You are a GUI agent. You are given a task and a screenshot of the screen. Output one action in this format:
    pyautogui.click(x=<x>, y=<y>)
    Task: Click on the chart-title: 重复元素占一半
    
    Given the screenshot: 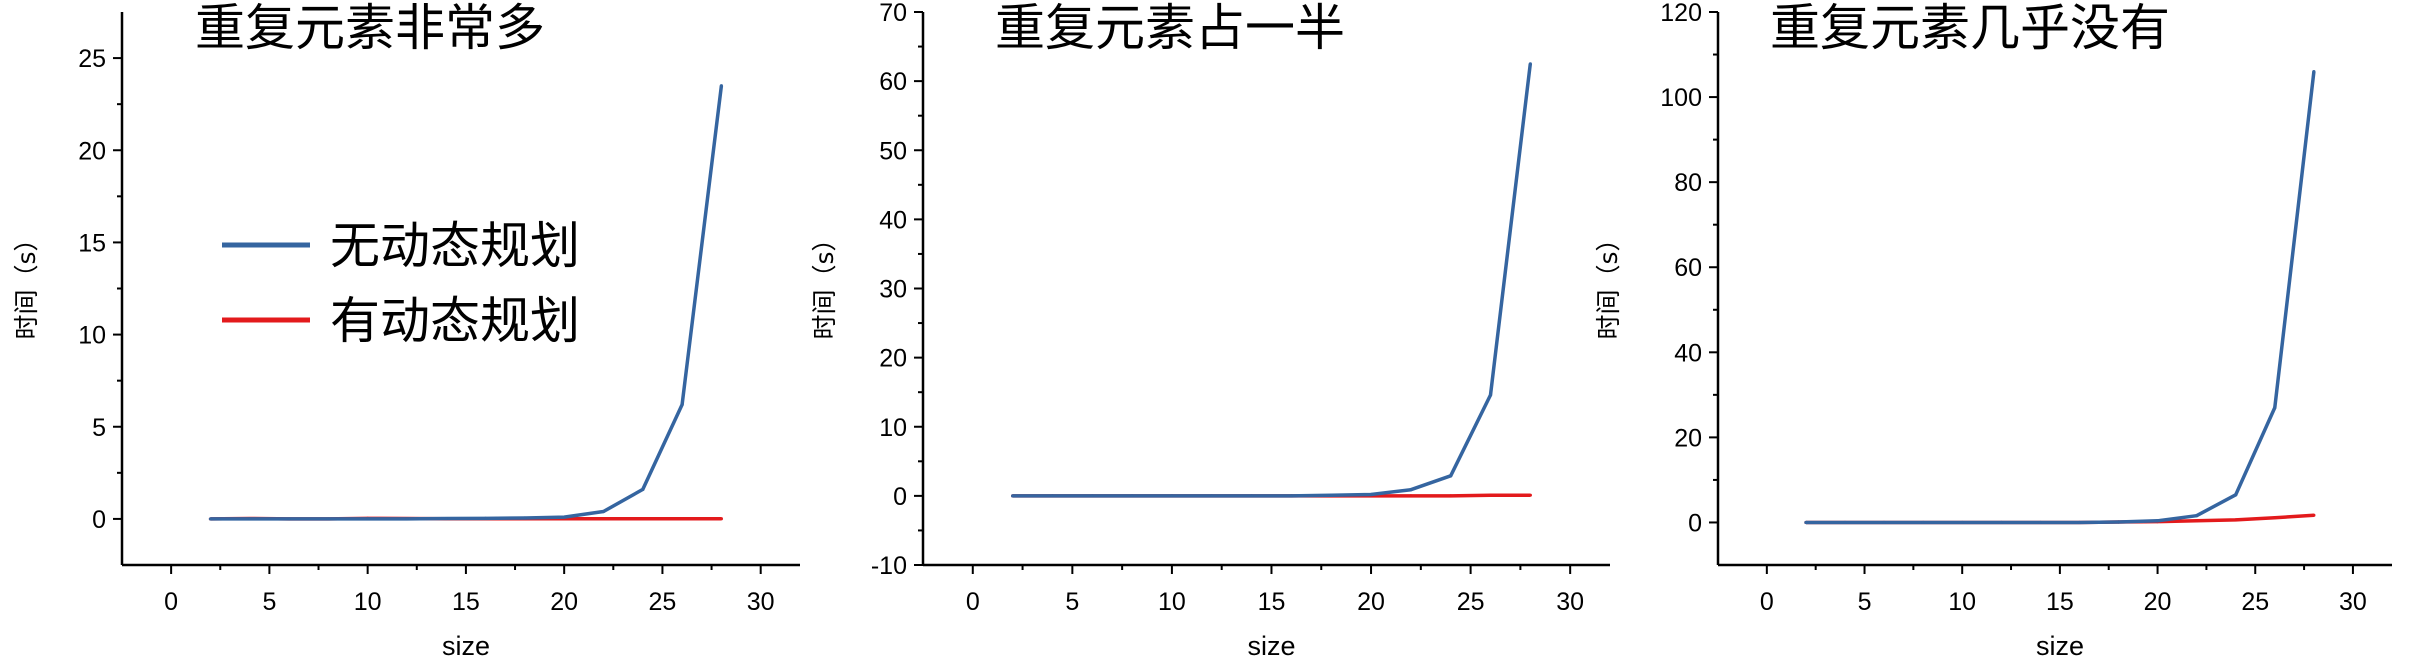 What is the action you would take?
    pyautogui.click(x=1170, y=28)
    